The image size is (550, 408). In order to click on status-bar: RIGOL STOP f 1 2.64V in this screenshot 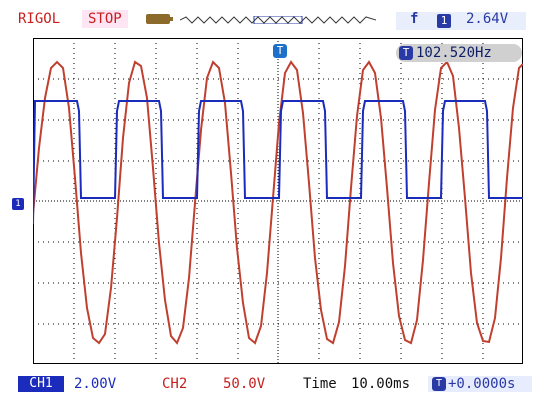, I will do `click(275, 17)`.